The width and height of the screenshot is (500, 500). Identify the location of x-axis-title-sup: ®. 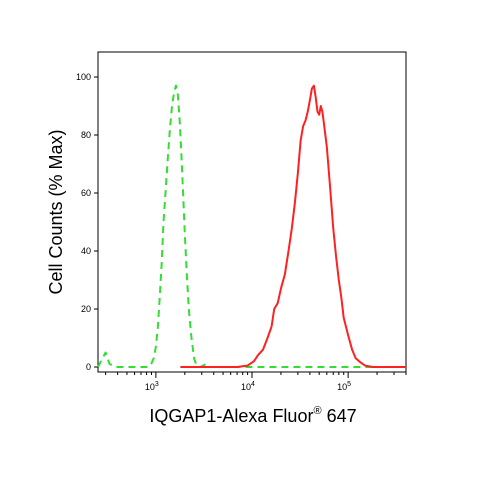
(317, 411).